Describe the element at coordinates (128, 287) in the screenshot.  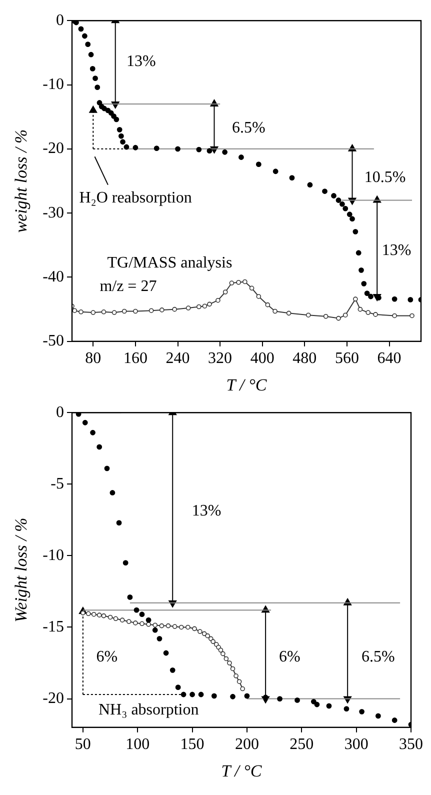
I see `annotation: m/z = 27` at that location.